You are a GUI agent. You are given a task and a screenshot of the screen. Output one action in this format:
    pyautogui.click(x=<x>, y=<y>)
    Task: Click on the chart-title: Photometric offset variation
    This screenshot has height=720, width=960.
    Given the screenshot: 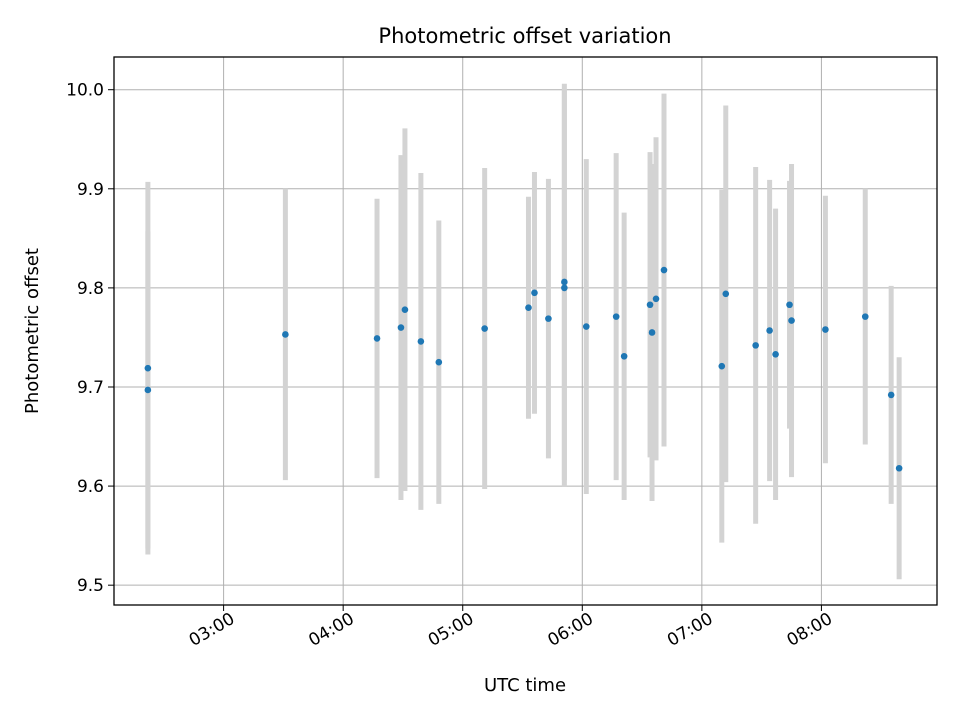 What is the action you would take?
    pyautogui.click(x=524, y=36)
    